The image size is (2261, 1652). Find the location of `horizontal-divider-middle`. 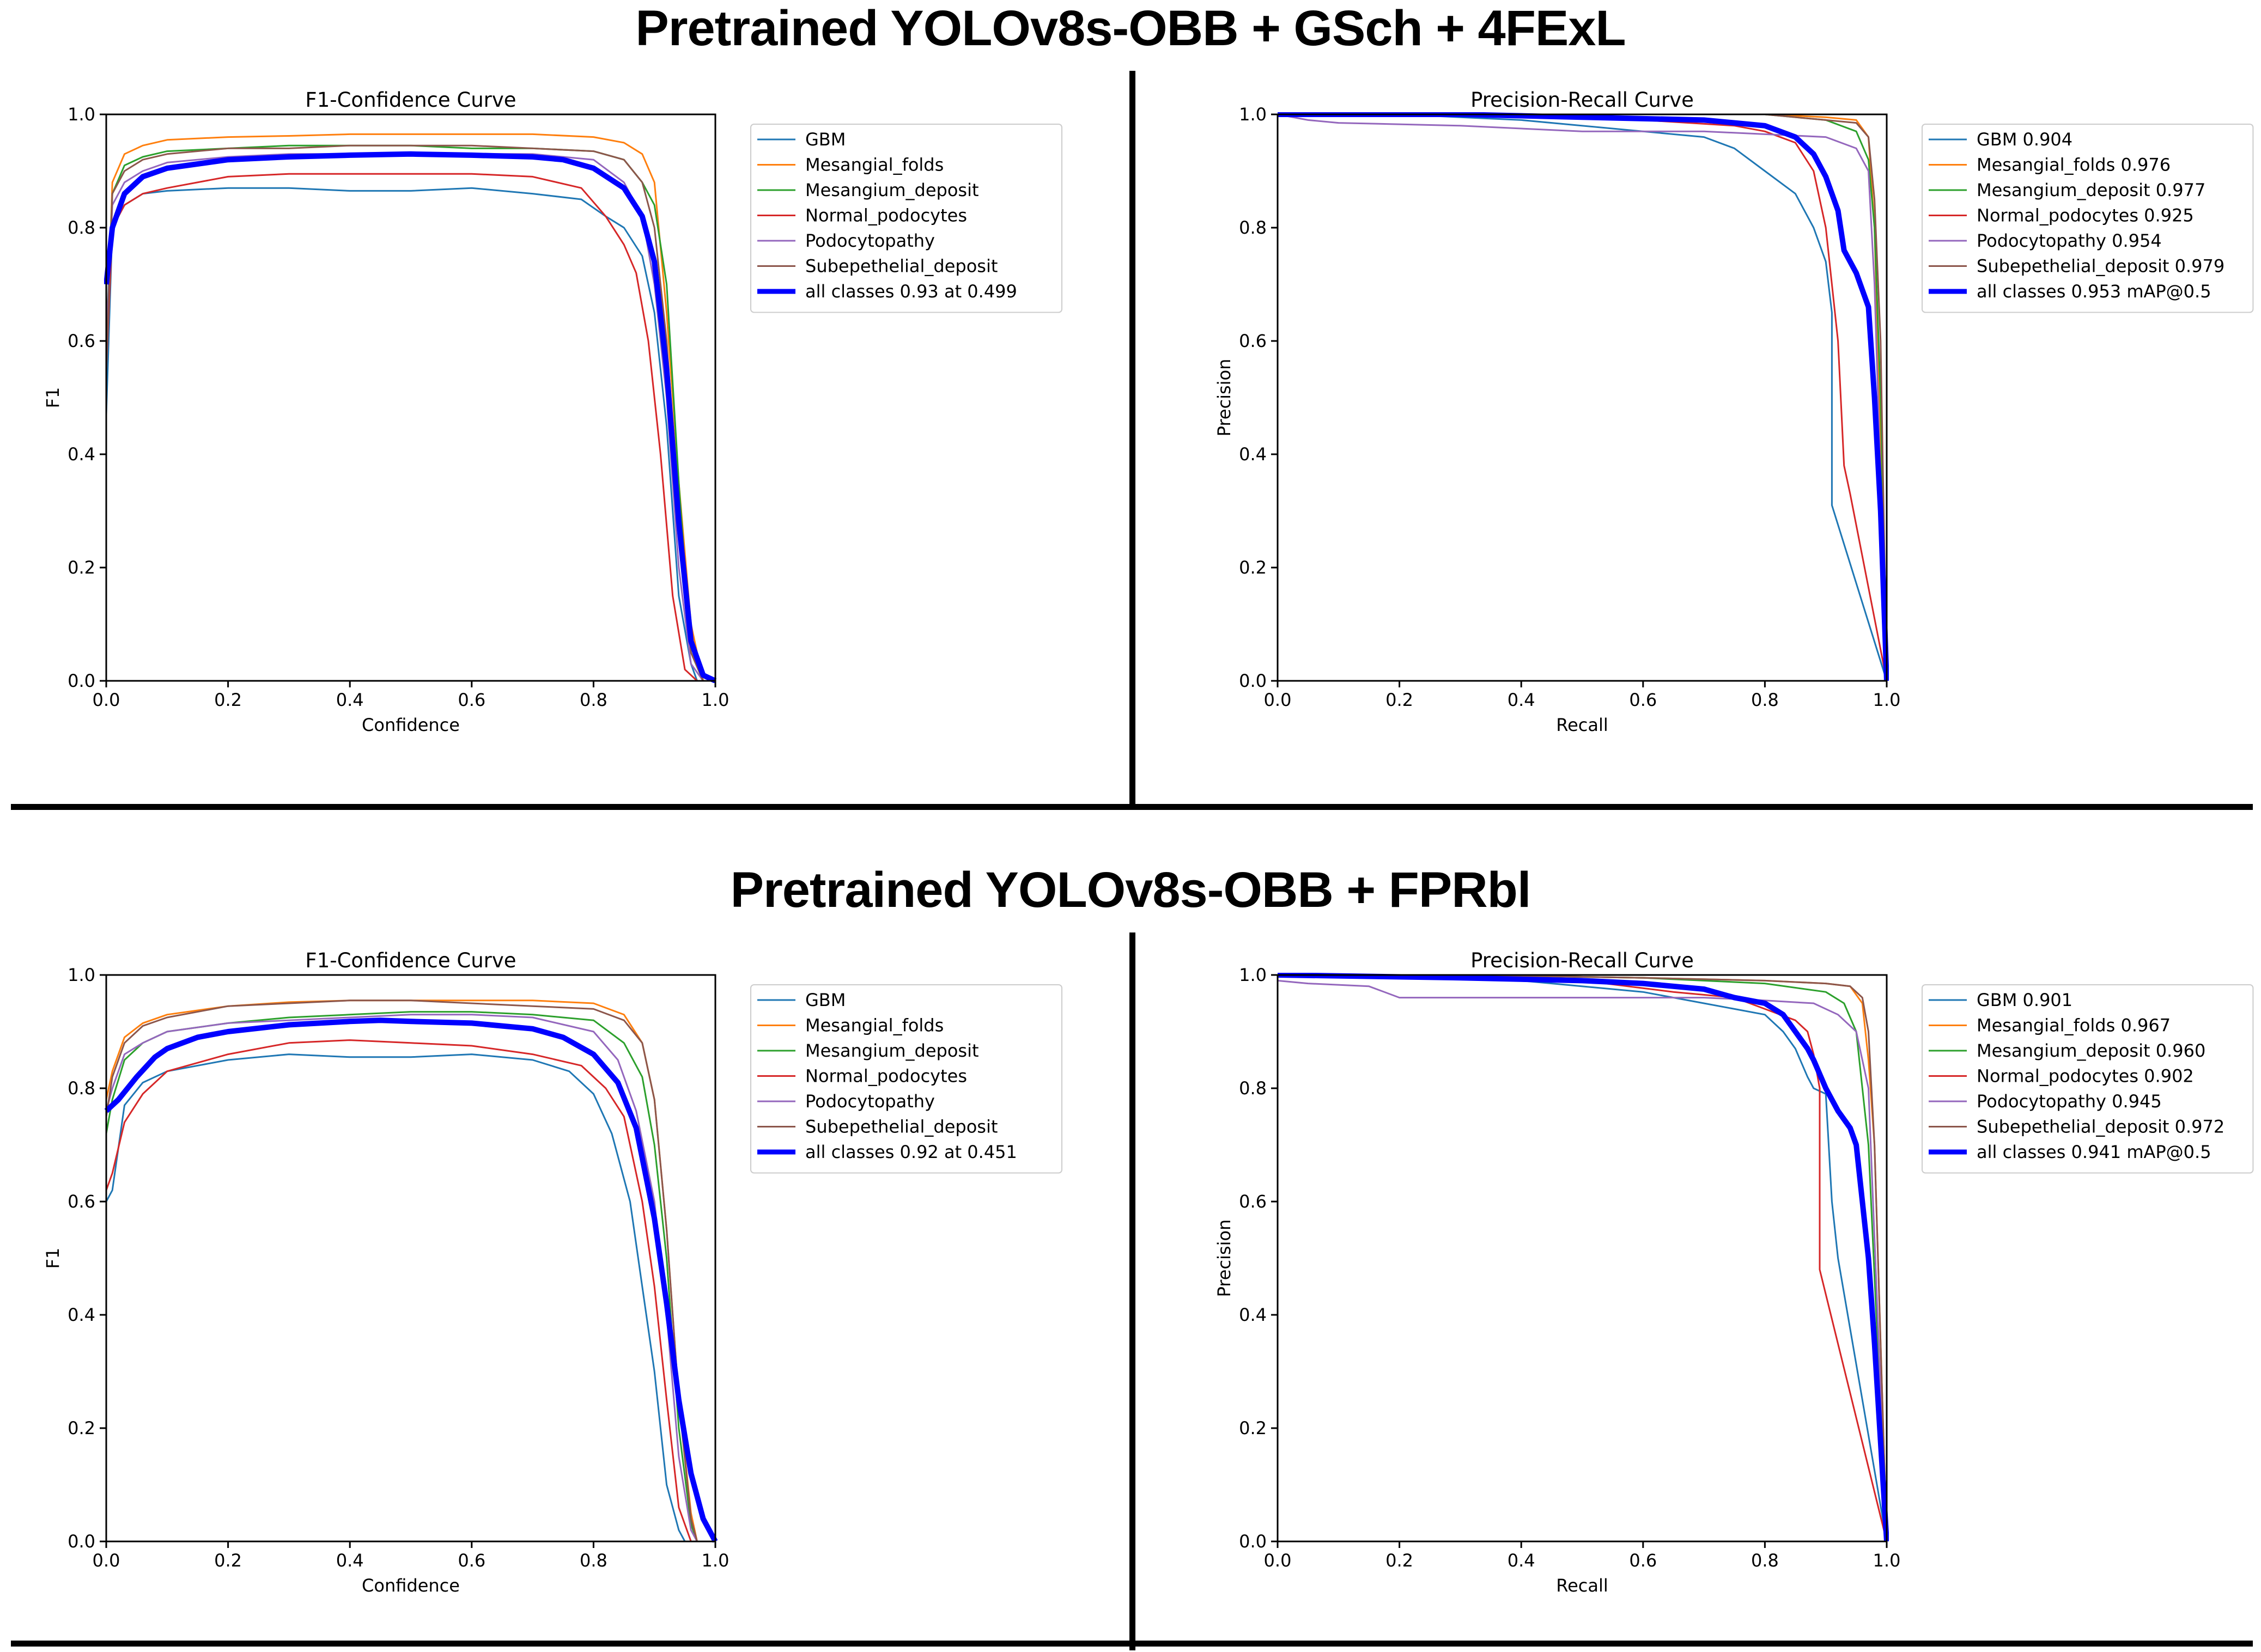

horizontal-divider-middle is located at coordinates (1132, 807).